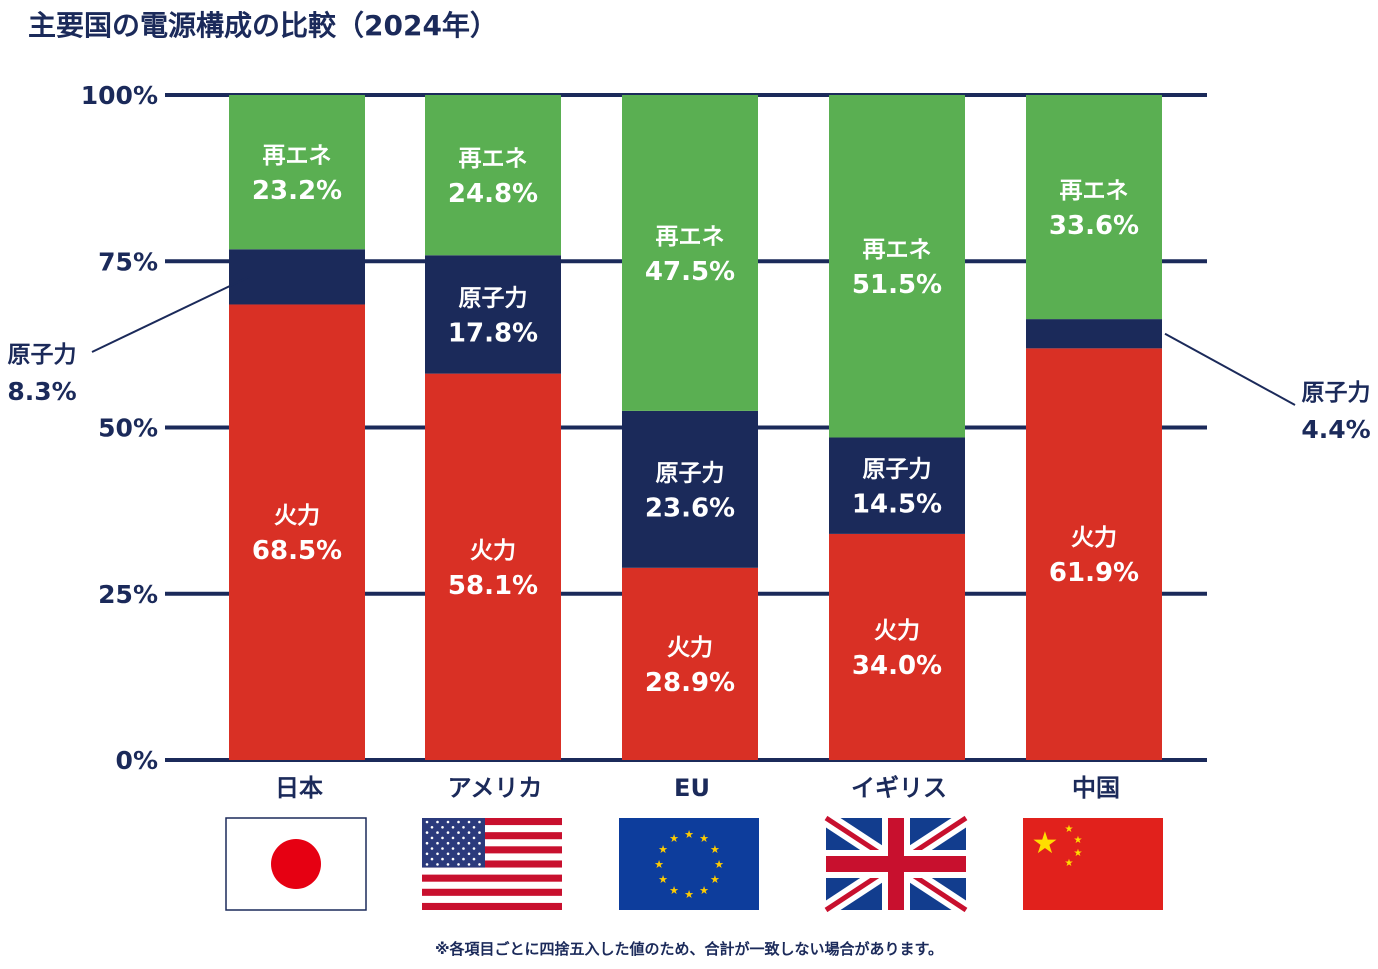 This screenshot has height=969, width=1378. I want to click on eu-flag: ★ ★★★★★★★★★★★, so click(689, 864).